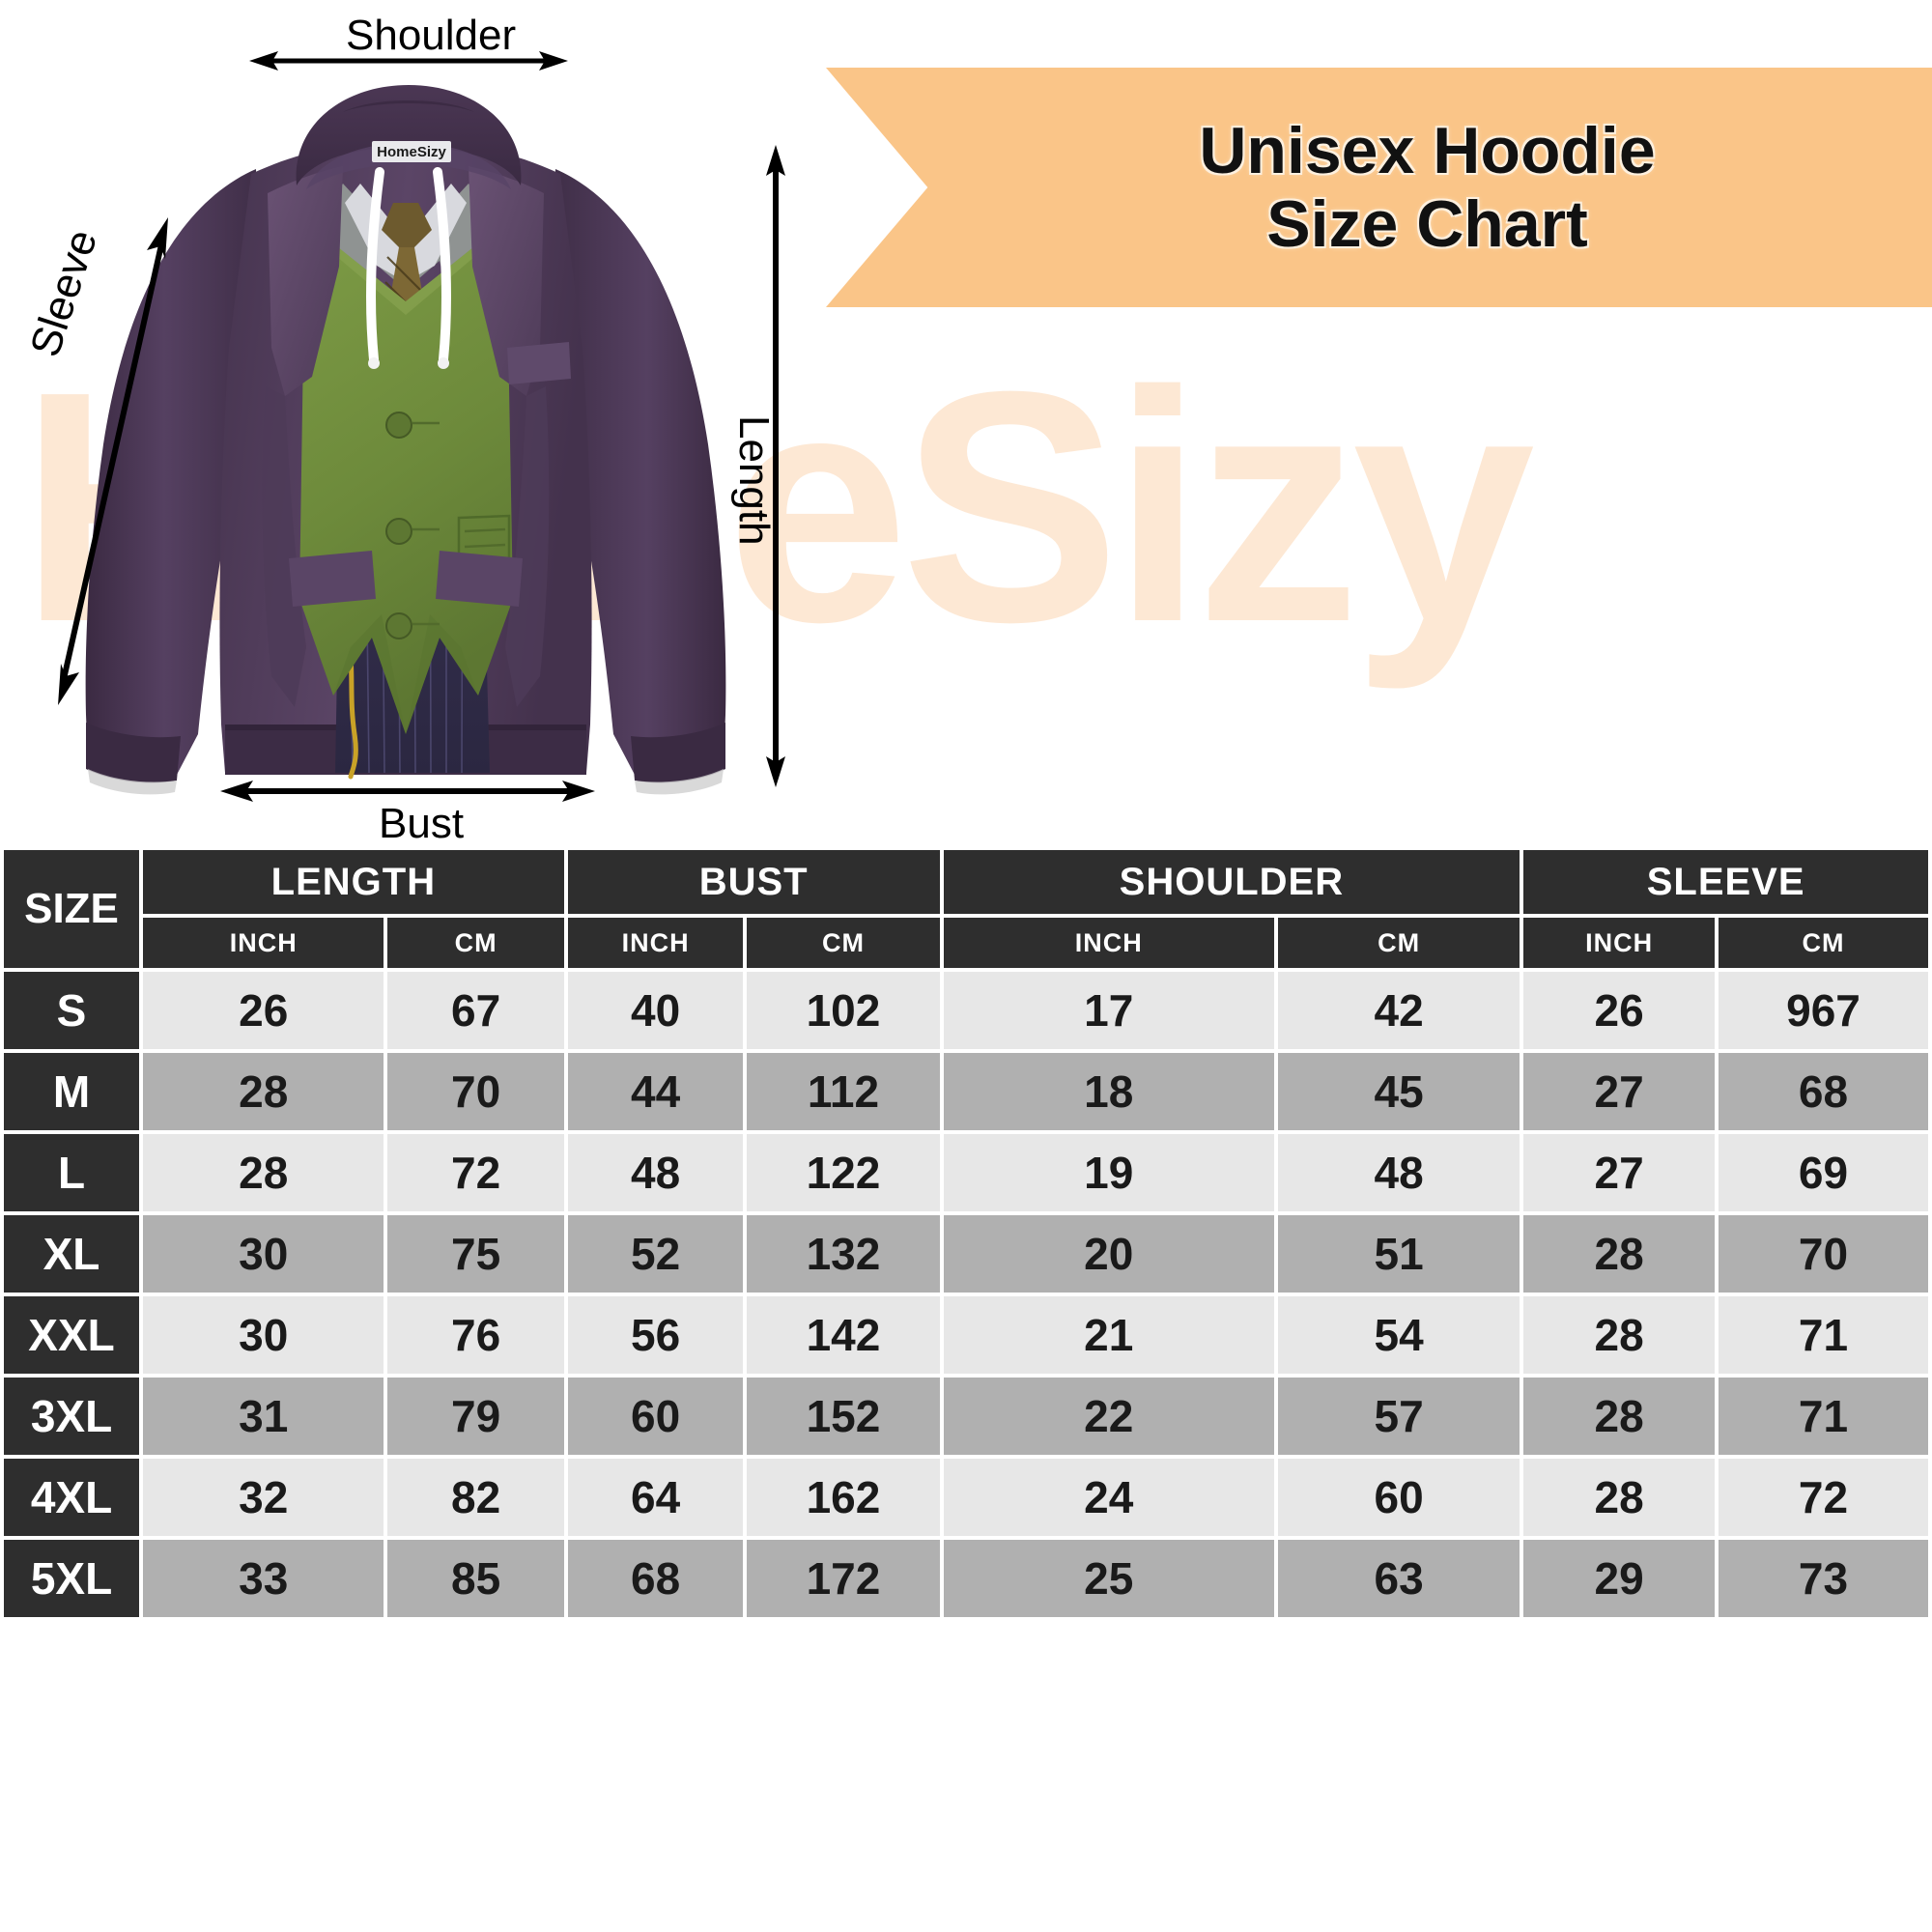 This screenshot has height=1932, width=1932. What do you see at coordinates (113, 461) in the screenshot?
I see `sleeve-arrow` at bounding box center [113, 461].